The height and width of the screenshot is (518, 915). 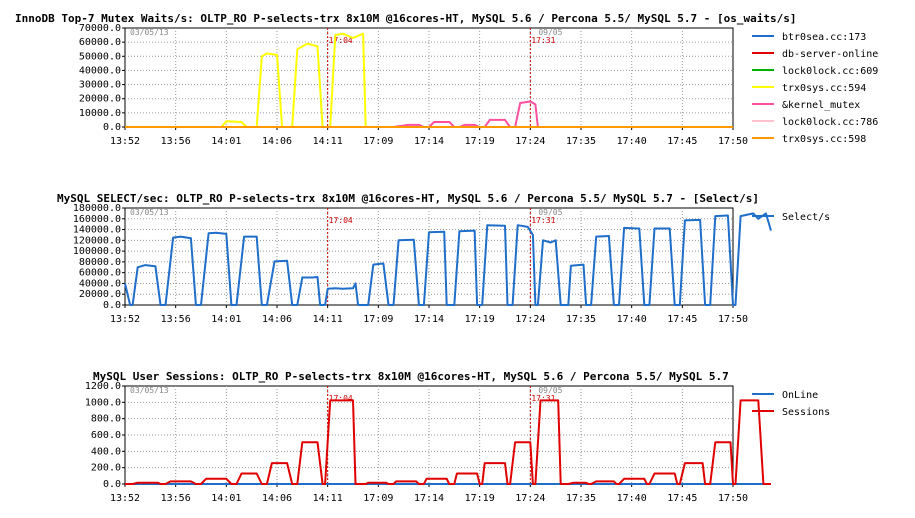 What do you see at coordinates (97, 240) in the screenshot?
I see `y-tick-label: 120000.0` at bounding box center [97, 240].